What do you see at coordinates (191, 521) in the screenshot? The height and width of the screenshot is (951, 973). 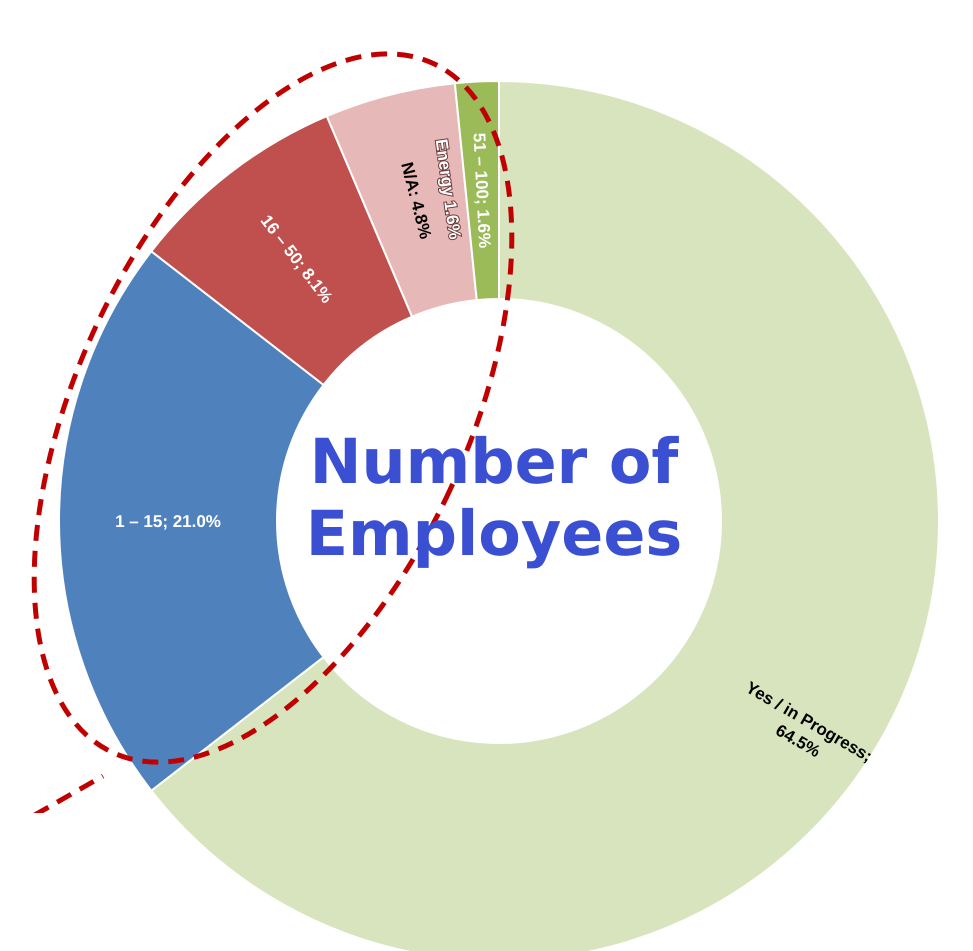 I see `data-label: ; 21.0%` at bounding box center [191, 521].